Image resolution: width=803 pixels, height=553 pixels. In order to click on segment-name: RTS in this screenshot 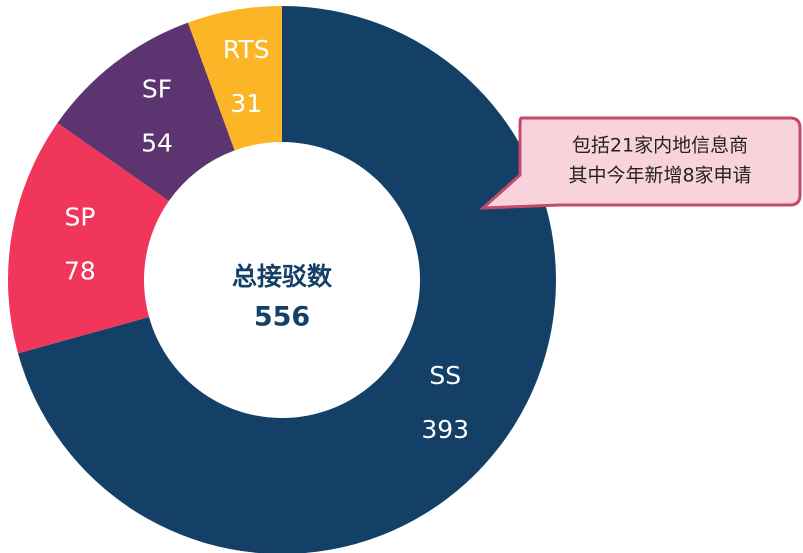, I will do `click(246, 49)`.